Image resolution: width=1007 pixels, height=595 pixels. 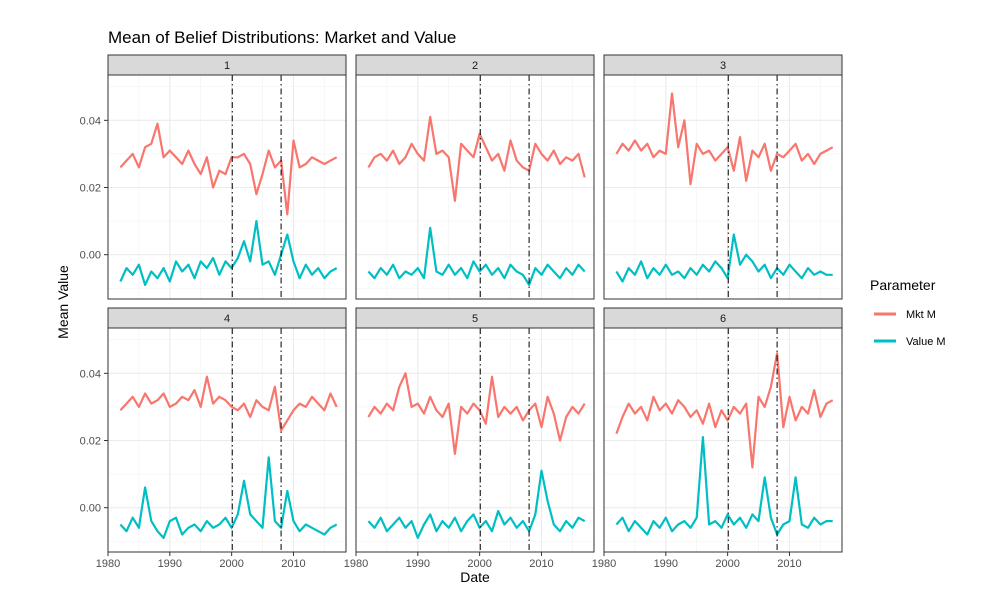 I want to click on panel-6-x-tick-label: 2010, so click(x=789, y=564).